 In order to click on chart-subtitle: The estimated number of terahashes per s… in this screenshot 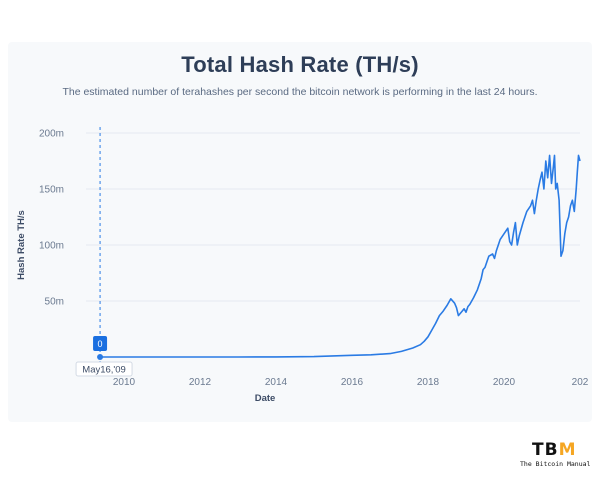, I will do `click(300, 92)`.